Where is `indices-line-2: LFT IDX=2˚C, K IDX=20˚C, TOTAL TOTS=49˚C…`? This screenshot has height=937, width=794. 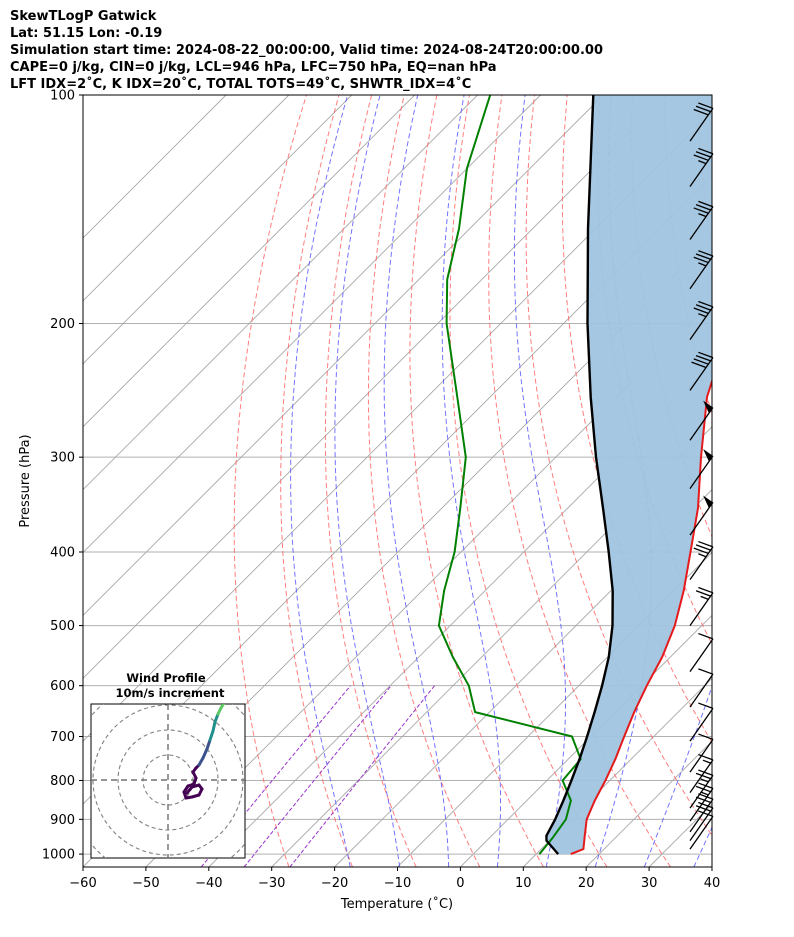 indices-line-2: LFT IDX=2˚C, K IDX=20˚C, TOTAL TOTS=49˚C… is located at coordinates (241, 84).